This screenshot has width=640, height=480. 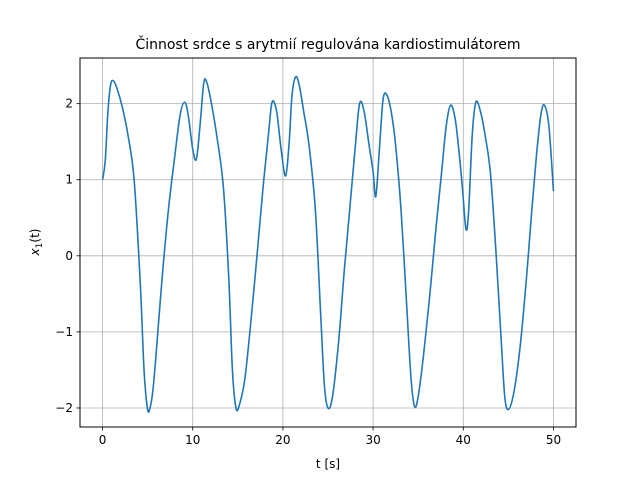 What do you see at coordinates (463, 440) in the screenshot?
I see `x-tick-label: 40` at bounding box center [463, 440].